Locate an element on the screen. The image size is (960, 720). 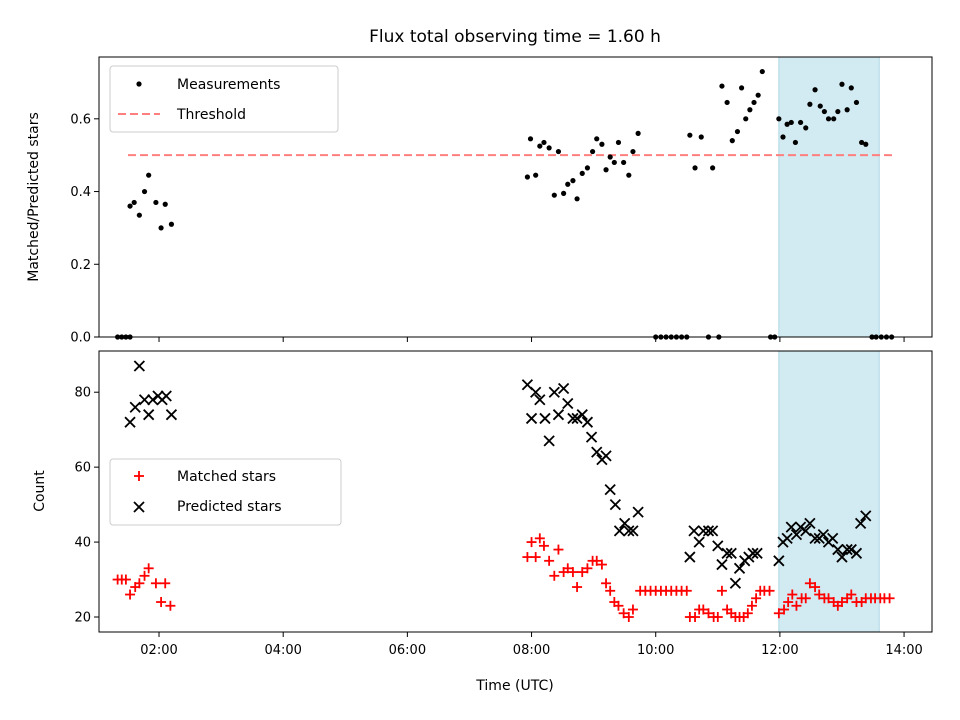
bottom-legend-box is located at coordinates (225, 492).